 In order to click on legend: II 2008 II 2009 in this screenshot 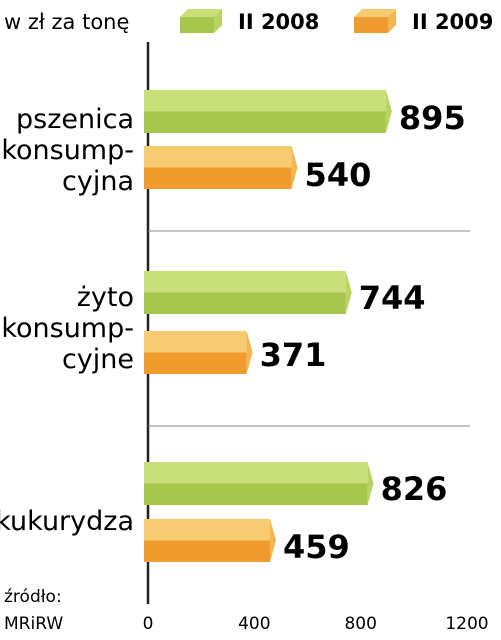, I will do `click(336, 21)`.